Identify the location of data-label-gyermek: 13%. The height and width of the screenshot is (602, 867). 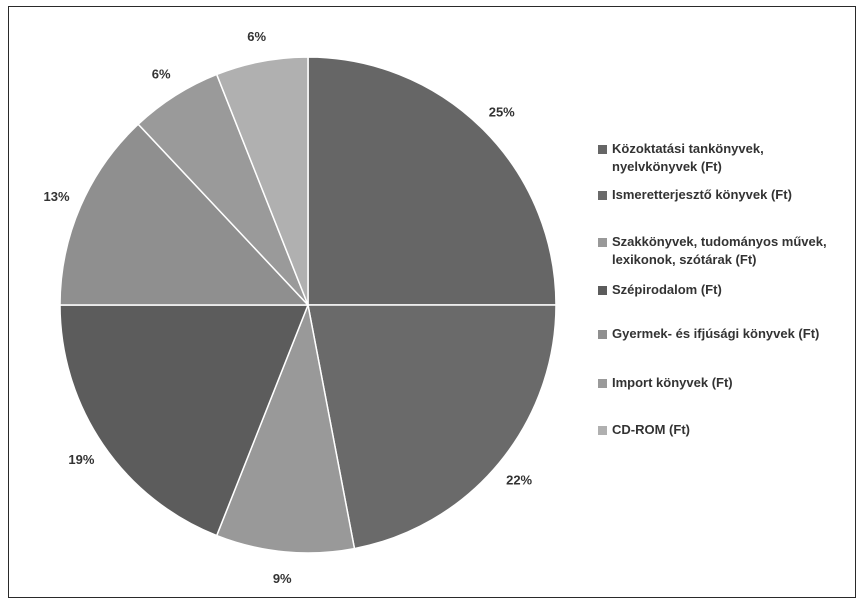
(57, 196).